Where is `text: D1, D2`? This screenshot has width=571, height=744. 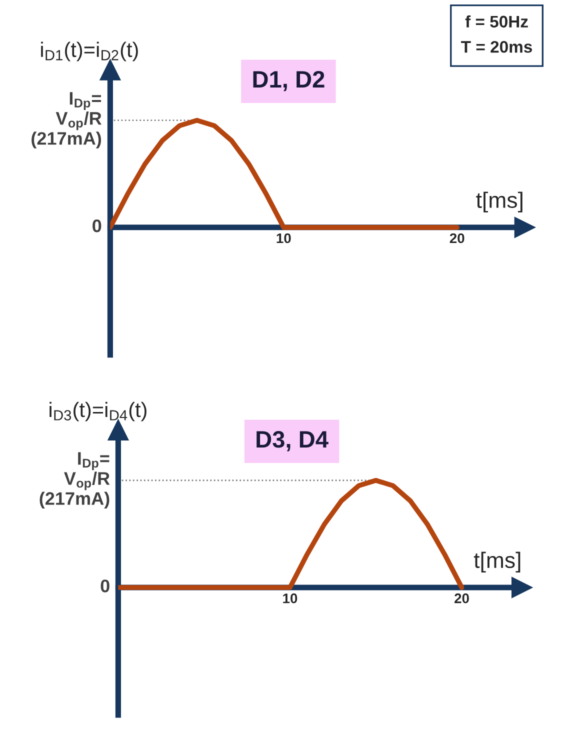
text: D1, D2 is located at coordinates (288, 81).